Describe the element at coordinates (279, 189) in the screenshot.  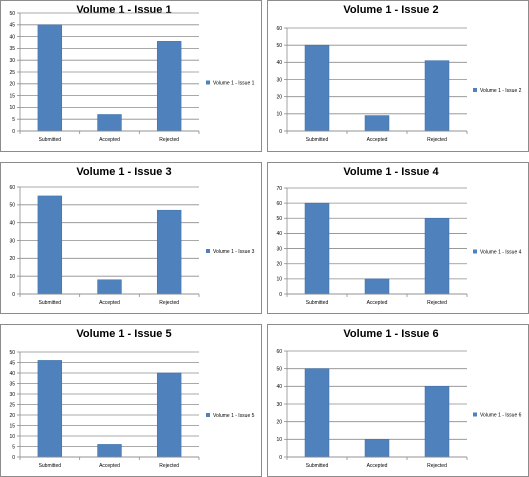
I see `y-tick-label: 70` at that location.